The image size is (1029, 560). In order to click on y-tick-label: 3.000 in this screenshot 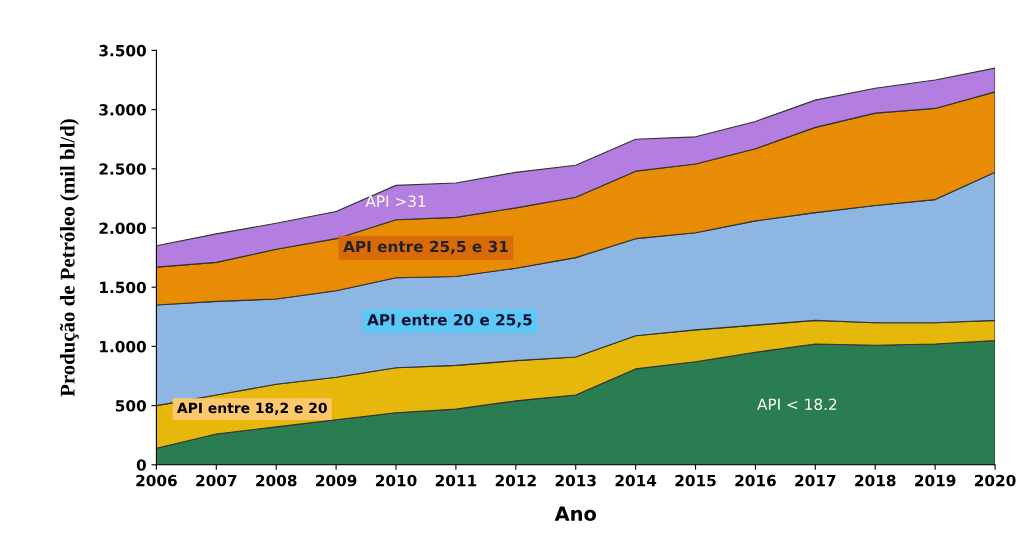, I will do `click(122, 110)`.